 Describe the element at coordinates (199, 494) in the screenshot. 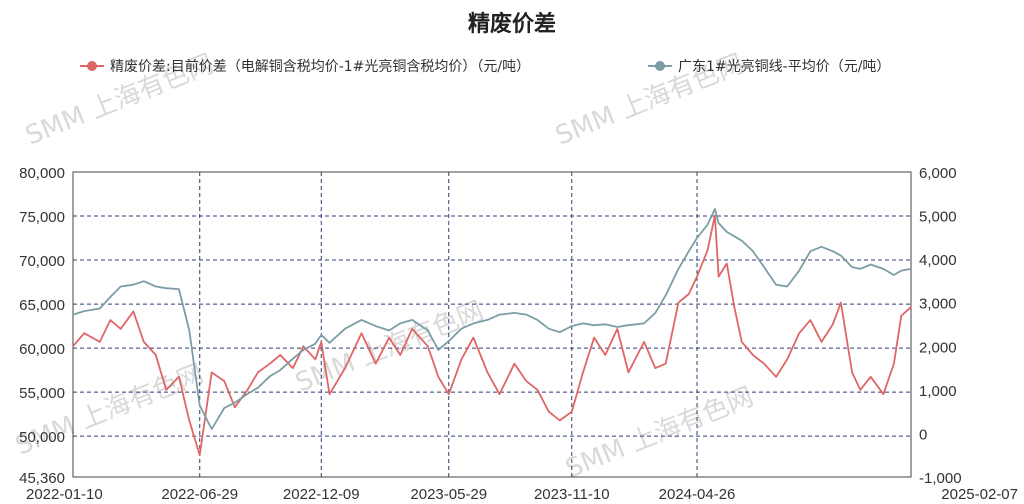

I see `x-tick-label: 2022-06-29` at that location.